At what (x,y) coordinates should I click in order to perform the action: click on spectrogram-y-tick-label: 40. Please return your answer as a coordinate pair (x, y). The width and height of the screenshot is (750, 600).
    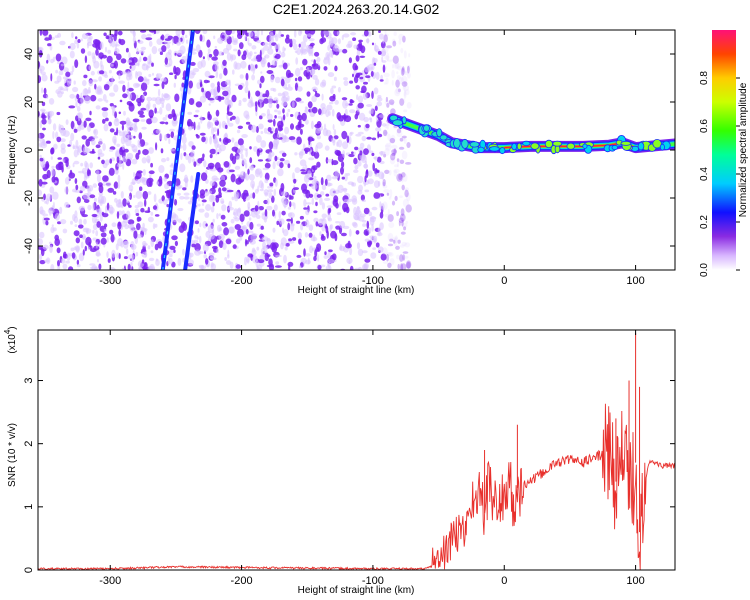
    Looking at the image, I should click on (29, 54).